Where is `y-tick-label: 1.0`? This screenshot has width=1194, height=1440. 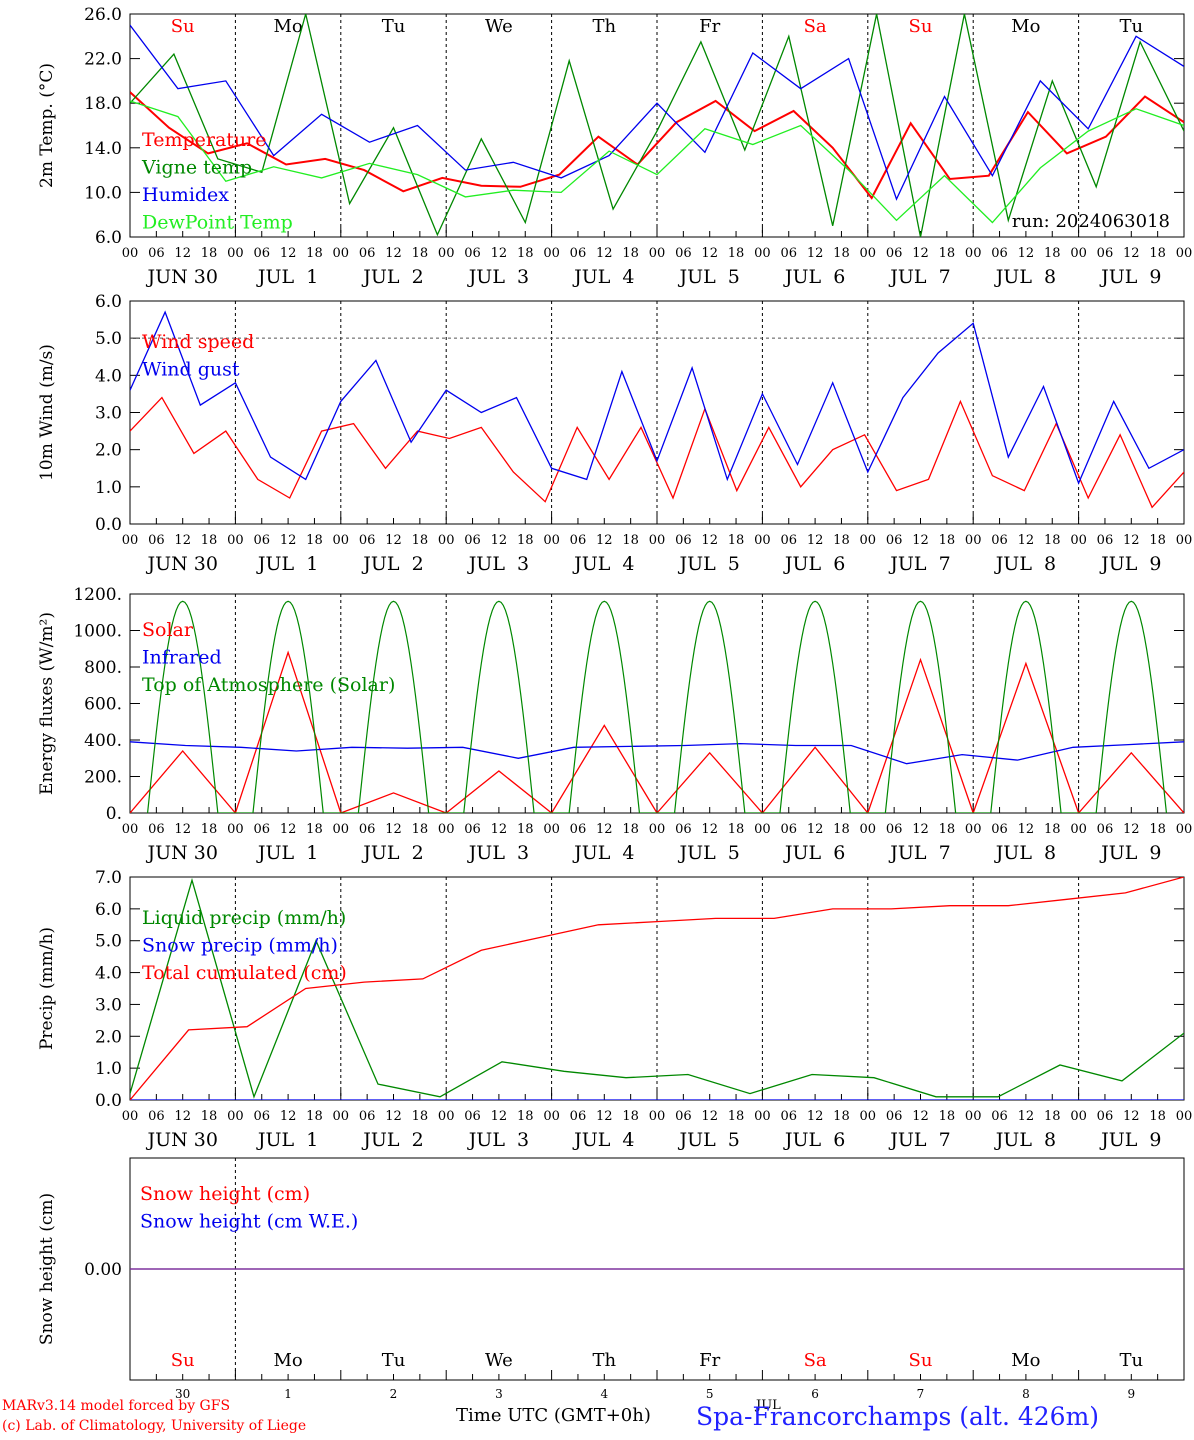 y-tick-label: 1.0 is located at coordinates (108, 488).